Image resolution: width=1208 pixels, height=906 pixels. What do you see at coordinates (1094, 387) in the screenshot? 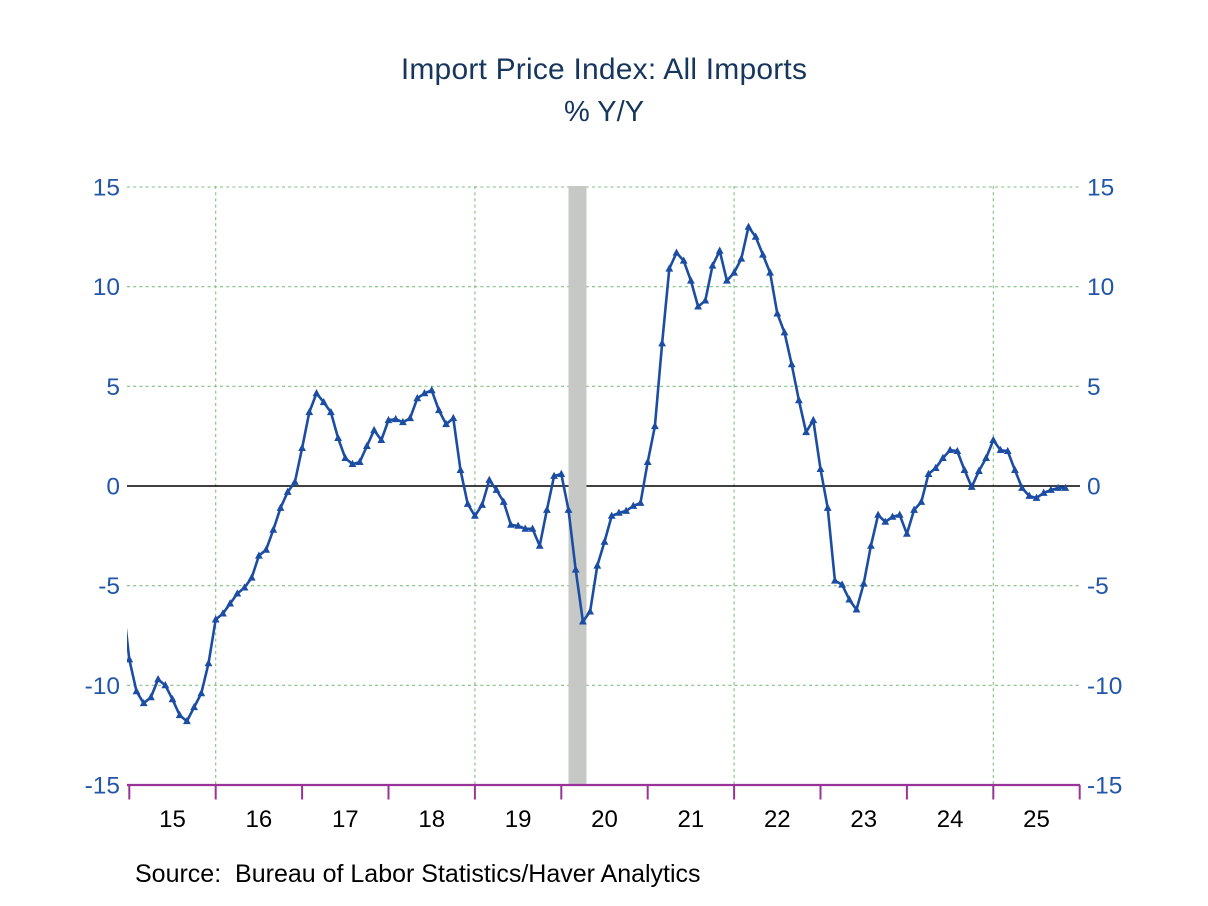
I see `y-axis-label-right: 5` at bounding box center [1094, 387].